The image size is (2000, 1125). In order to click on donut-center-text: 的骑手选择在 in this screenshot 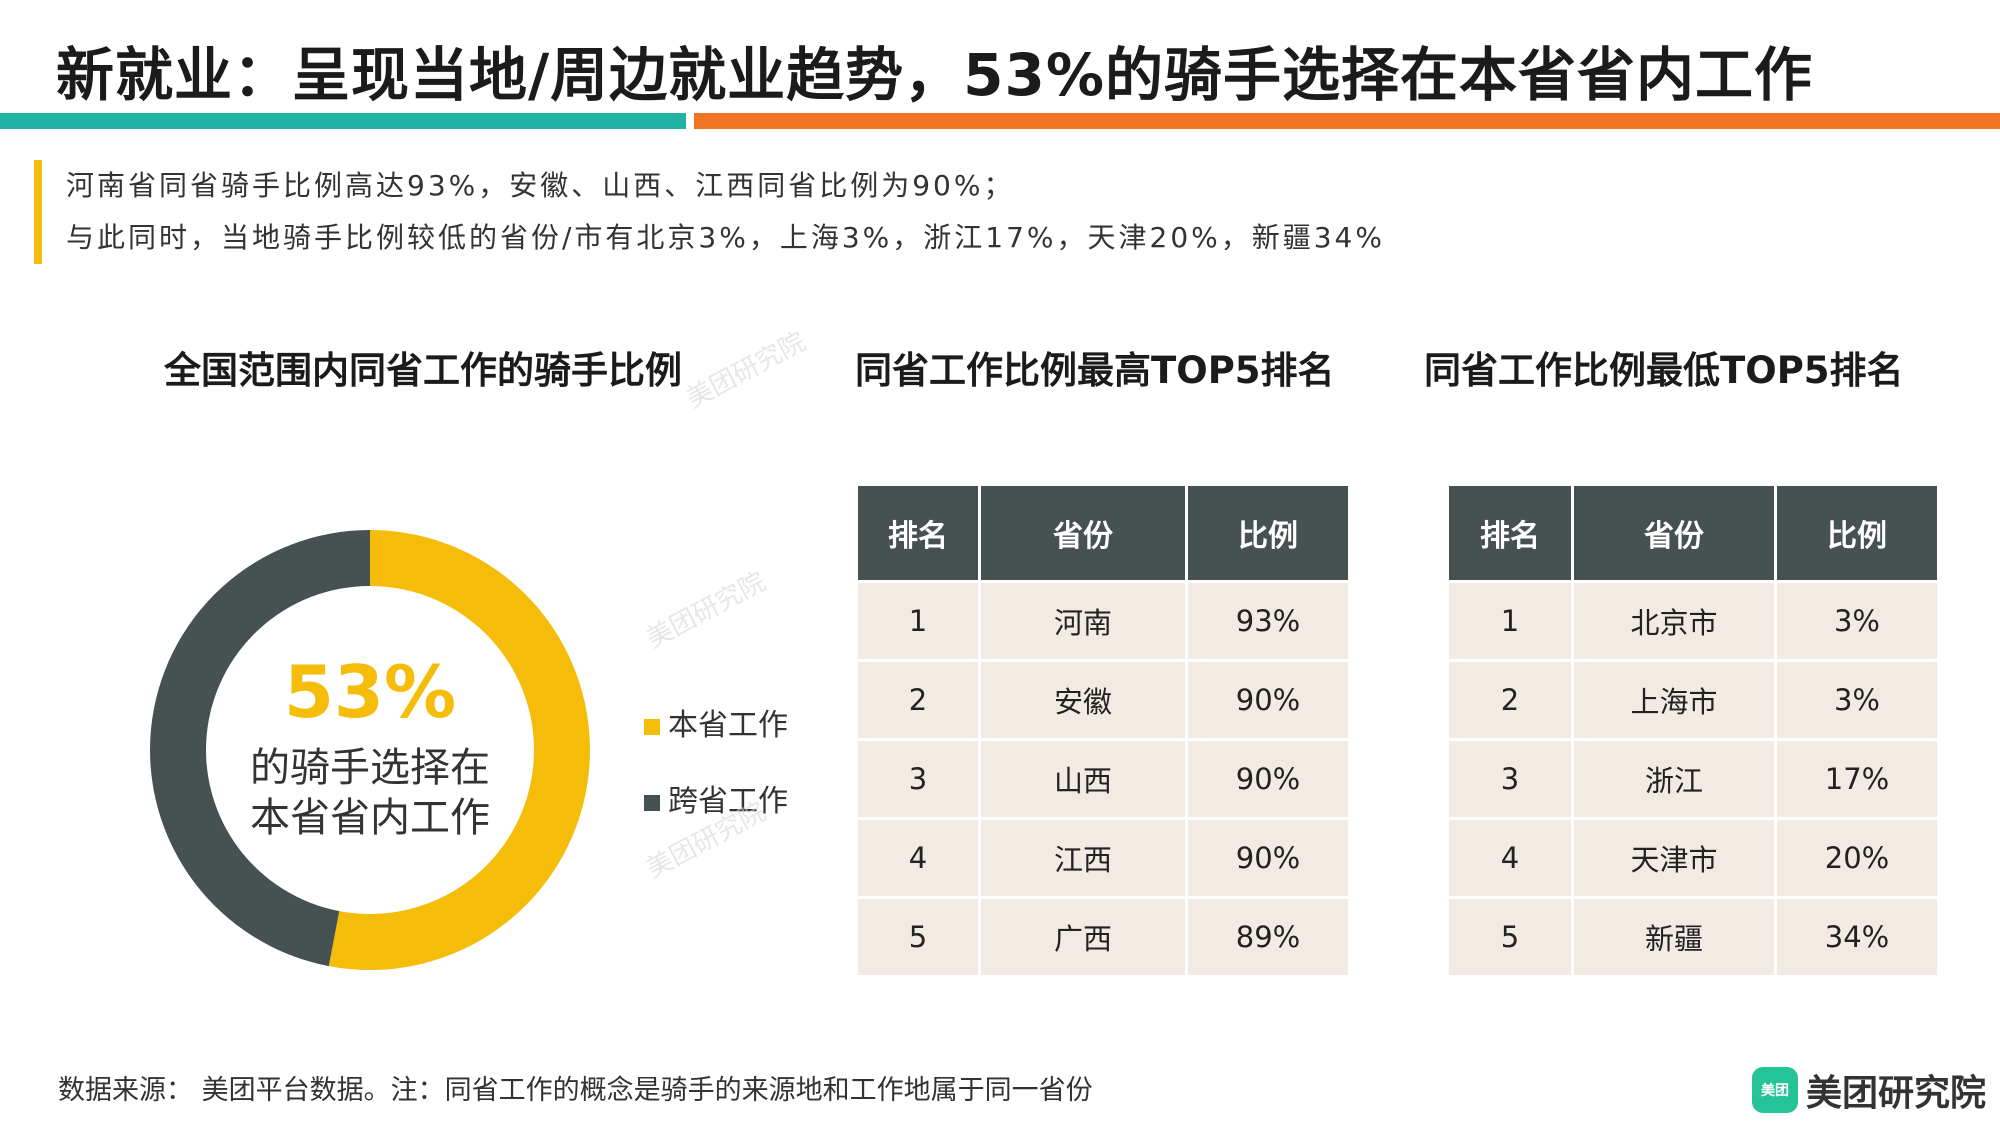, I will do `click(370, 768)`.